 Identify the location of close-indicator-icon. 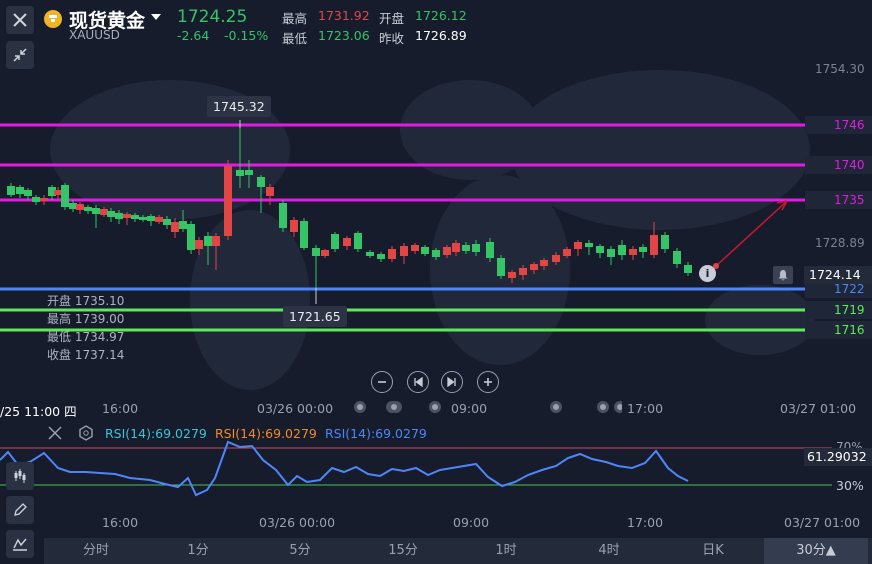
(55, 433).